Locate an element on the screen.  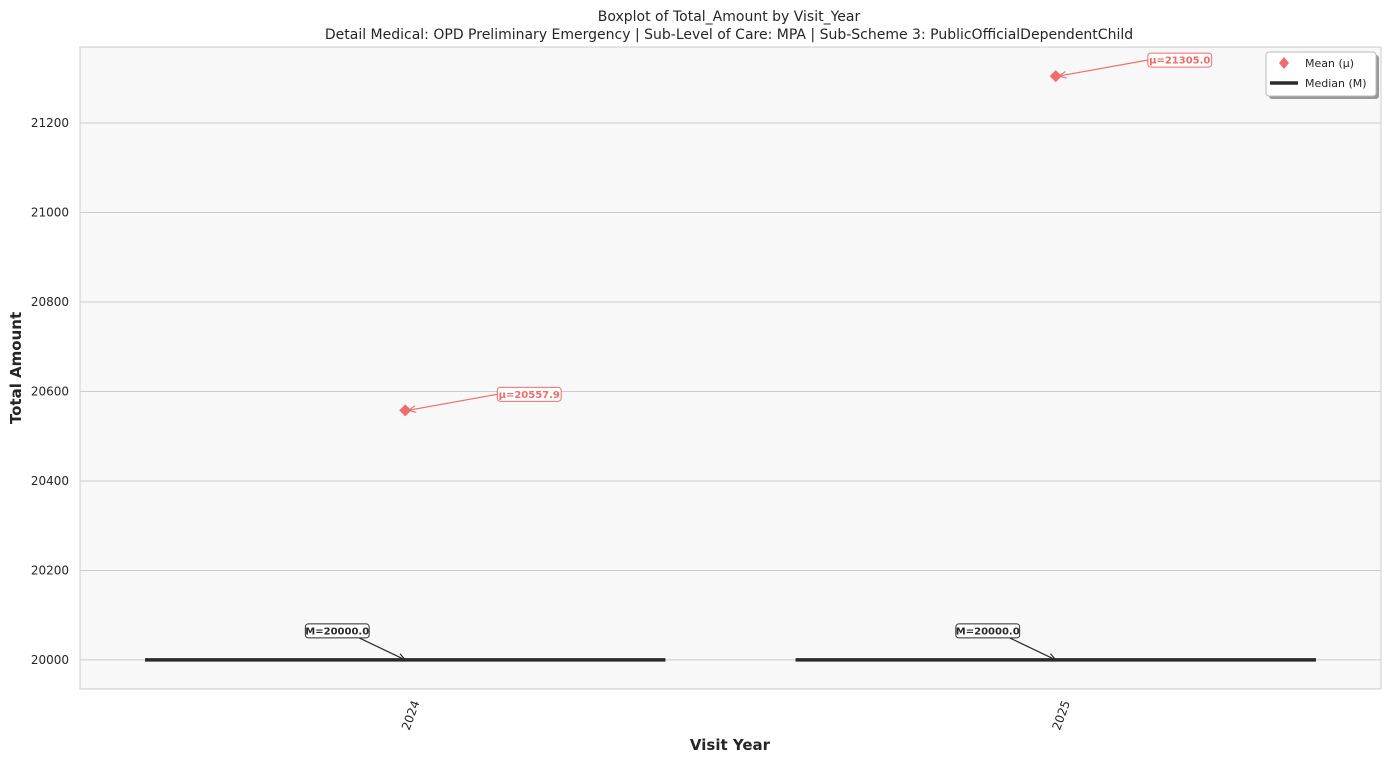
chart-legend: Mean (μ) Median (M) is located at coordinates (1321, 74).